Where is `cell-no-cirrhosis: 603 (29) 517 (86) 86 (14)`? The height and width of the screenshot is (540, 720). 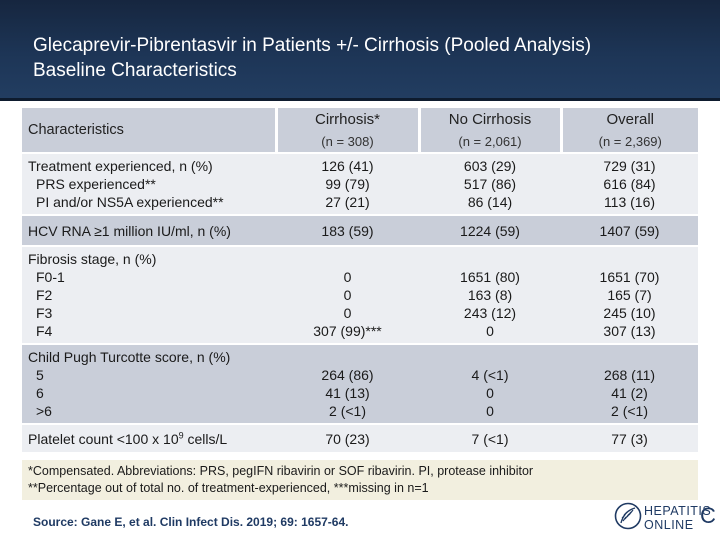 cell-no-cirrhosis: 603 (29) 517 (86) 86 (14) is located at coordinates (490, 183).